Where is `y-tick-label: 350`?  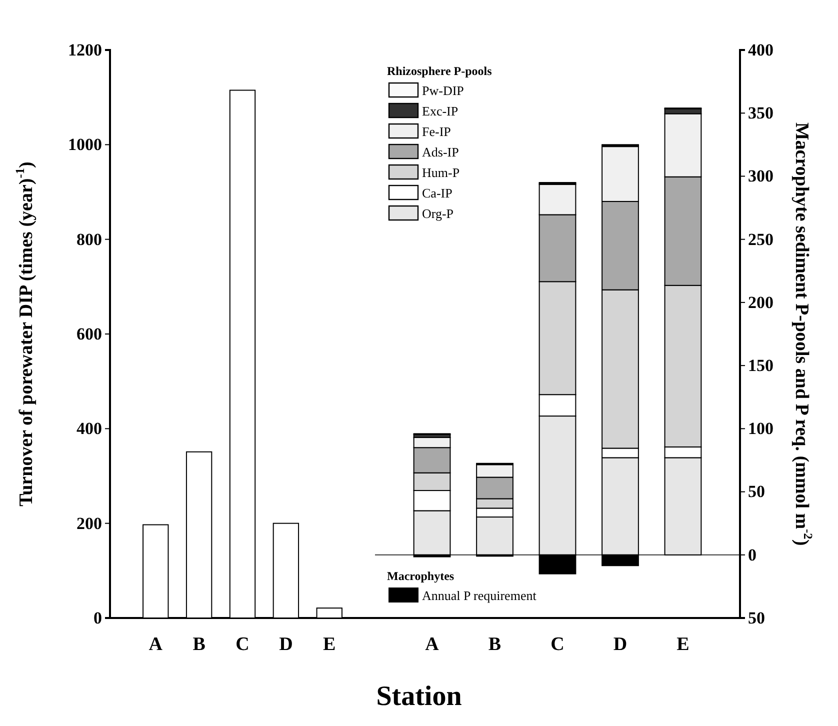 y-tick-label: 350 is located at coordinates (761, 113).